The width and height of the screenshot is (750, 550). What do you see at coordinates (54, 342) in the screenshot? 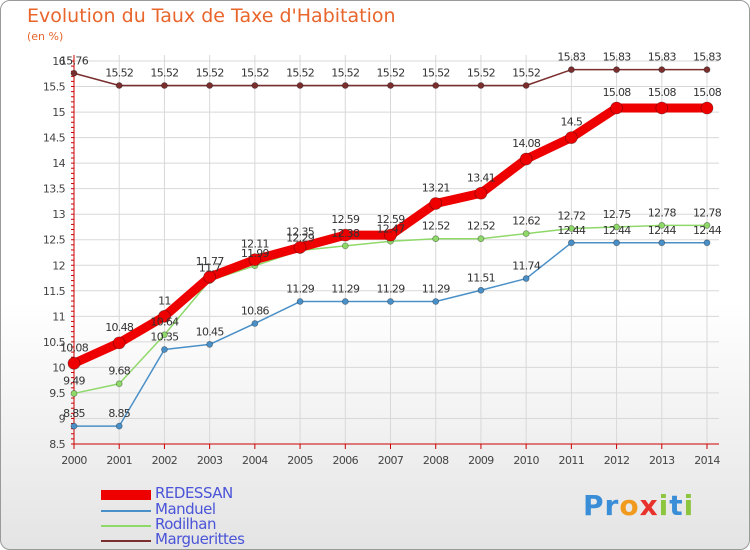
I see `y-tick-label: 10.5` at bounding box center [54, 342].